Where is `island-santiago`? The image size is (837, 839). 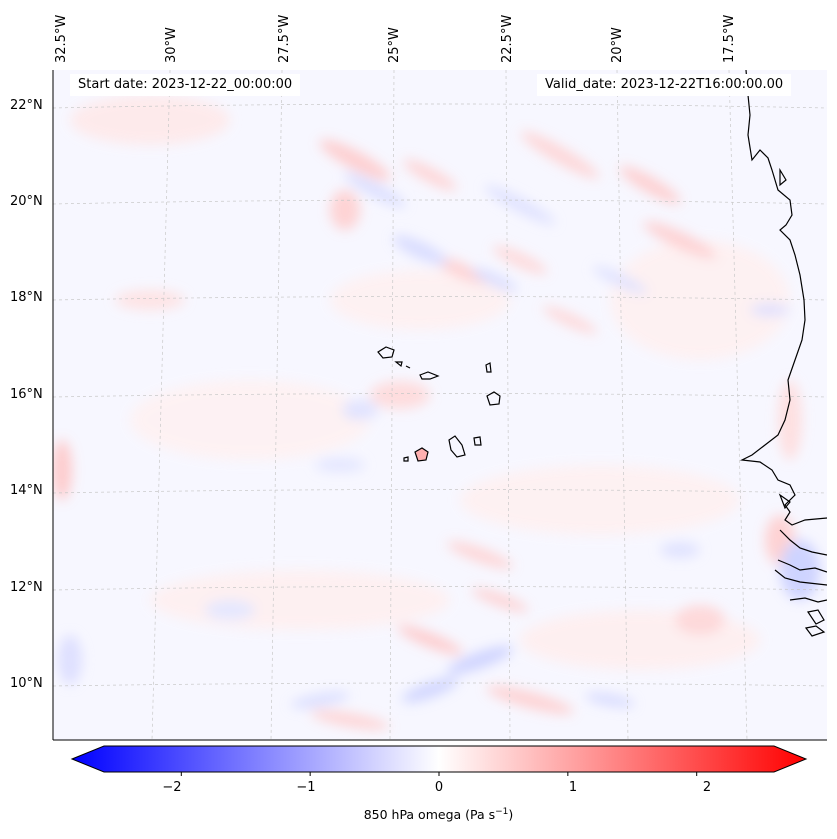
island-santiago is located at coordinates (457, 446).